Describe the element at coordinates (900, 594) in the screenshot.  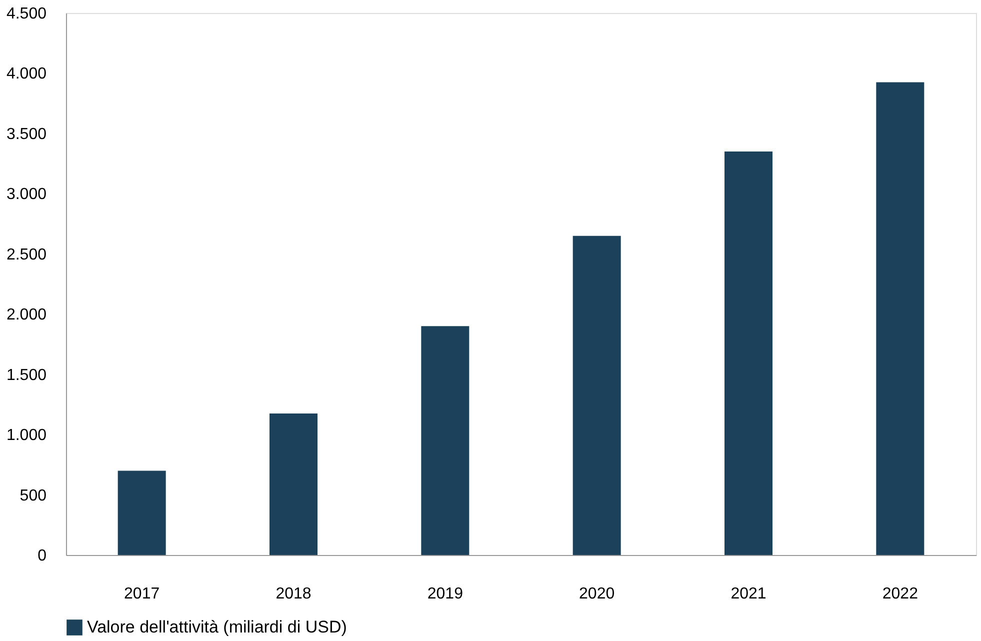
I see `x-tick-label: 2022` at that location.